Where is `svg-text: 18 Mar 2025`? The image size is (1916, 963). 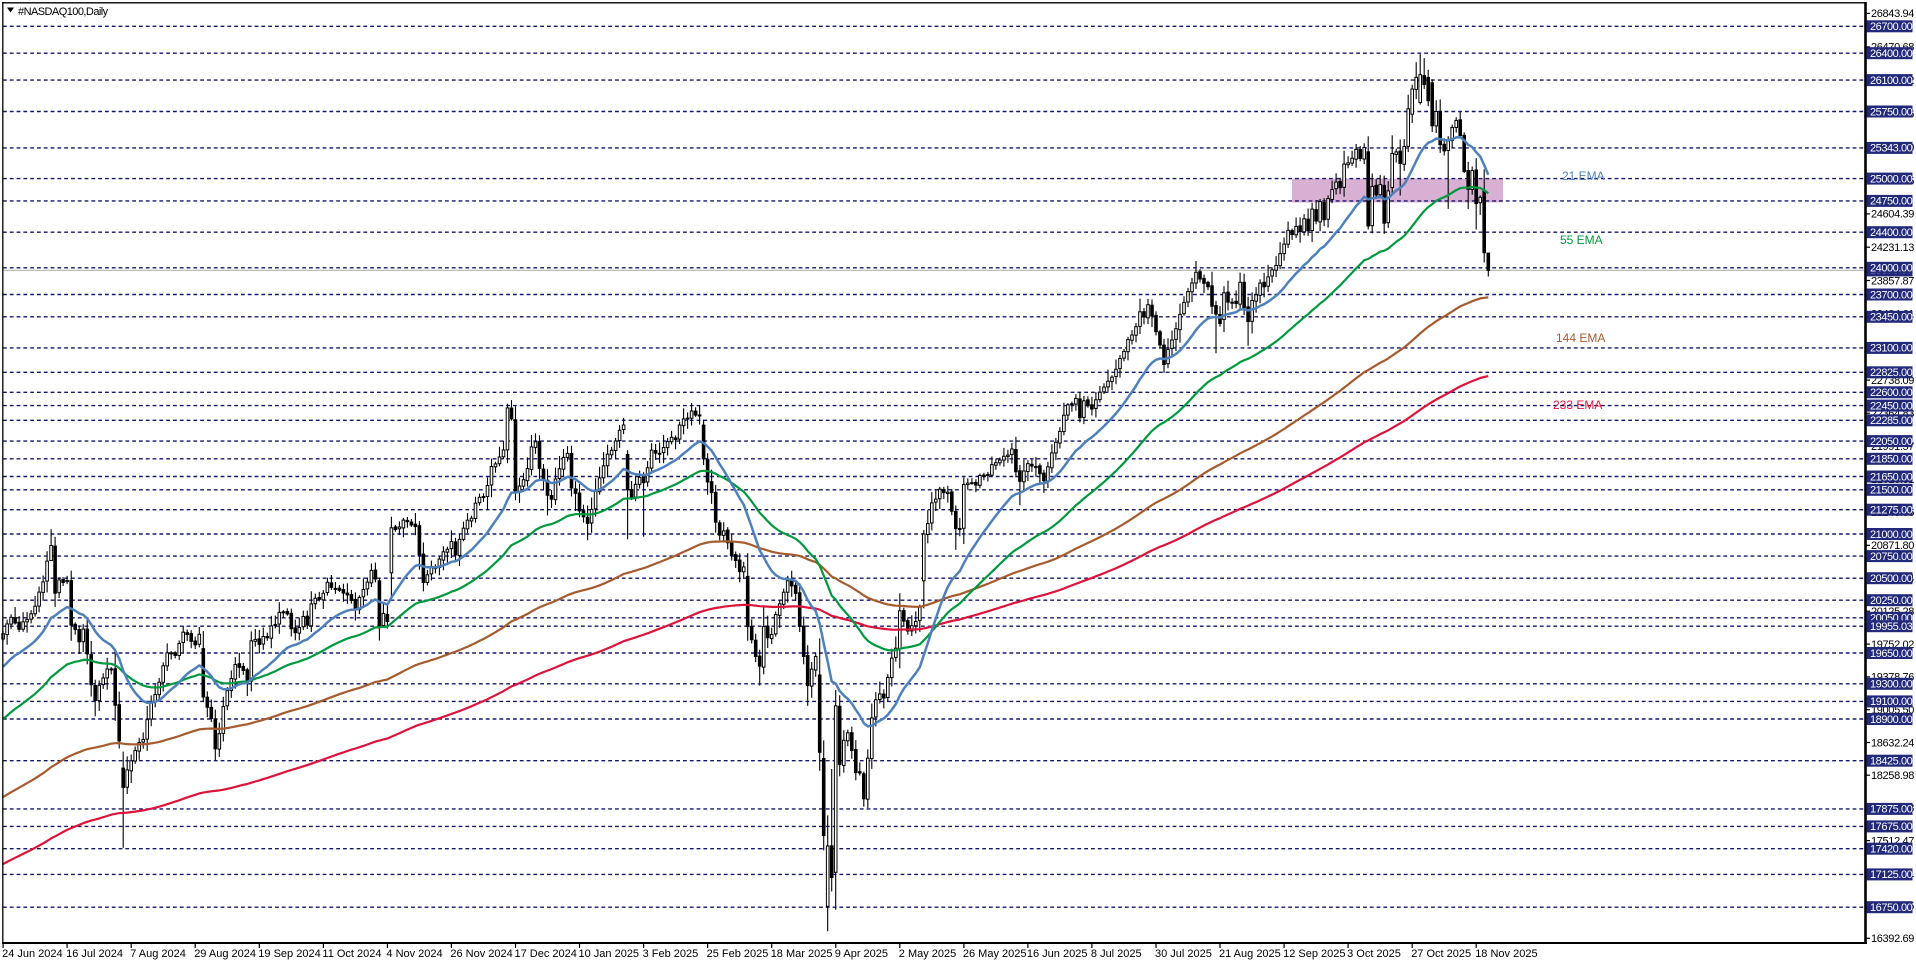
svg-text: 18 Mar 2025 is located at coordinates (802, 954).